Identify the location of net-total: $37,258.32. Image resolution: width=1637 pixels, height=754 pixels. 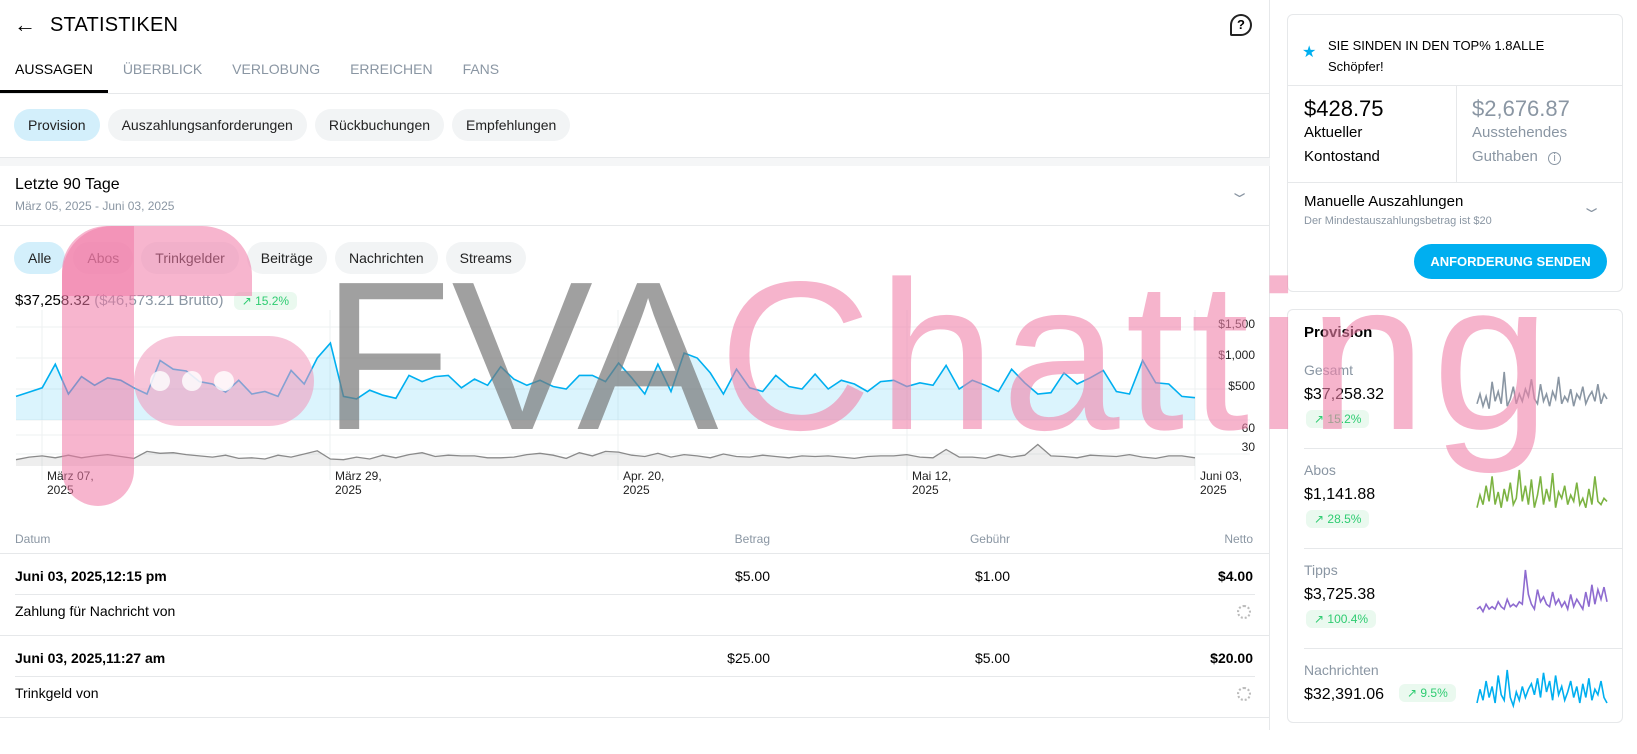
(53, 300).